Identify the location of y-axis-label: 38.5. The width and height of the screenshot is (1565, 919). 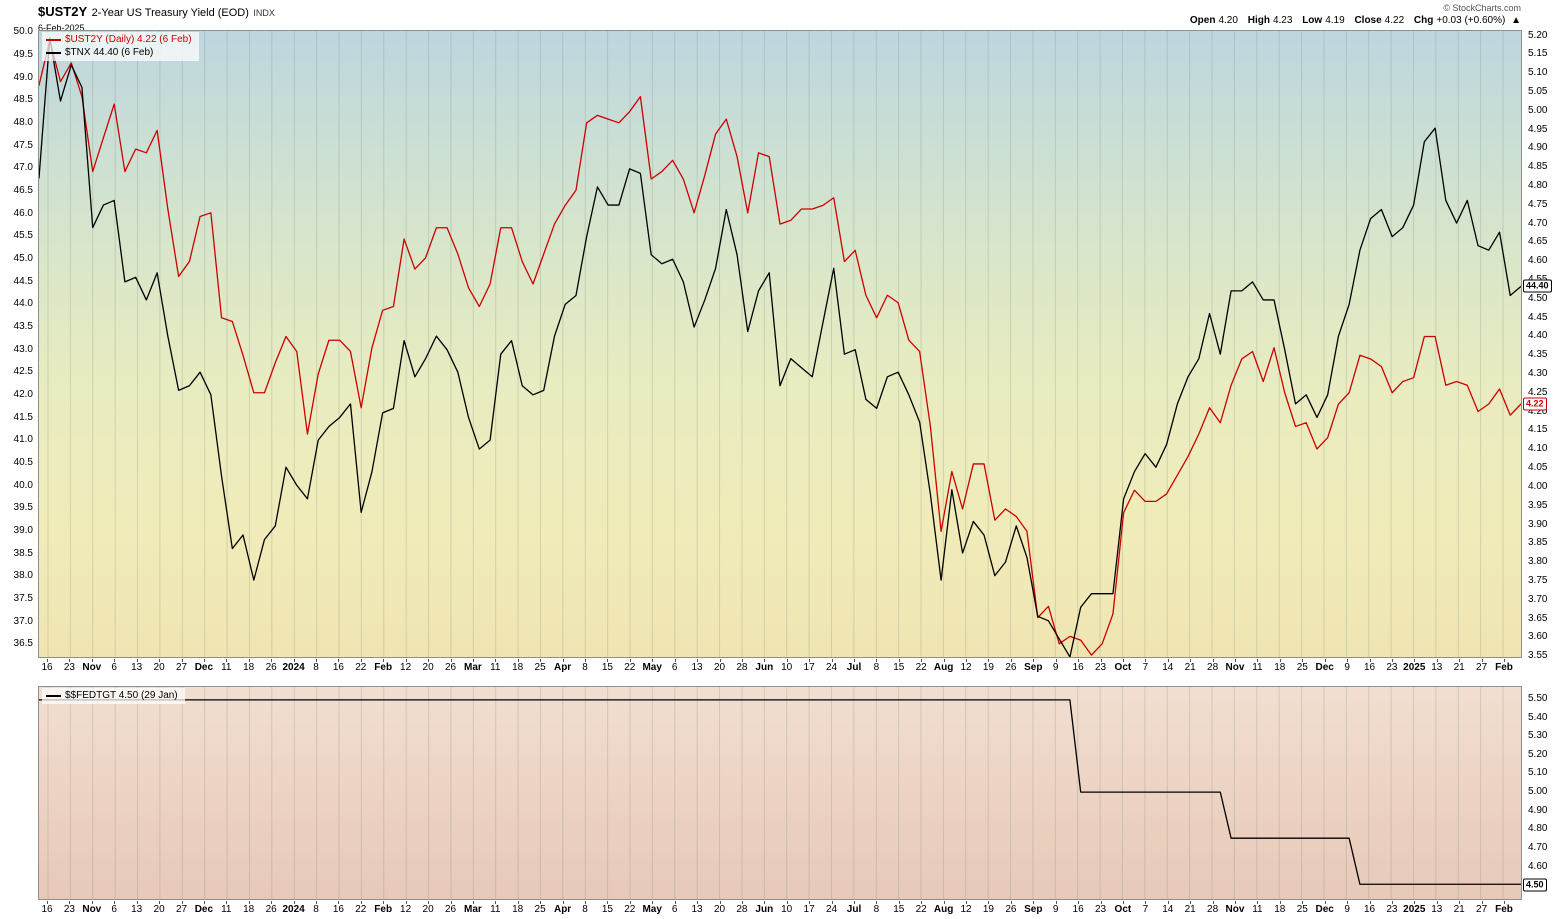
(23, 553).